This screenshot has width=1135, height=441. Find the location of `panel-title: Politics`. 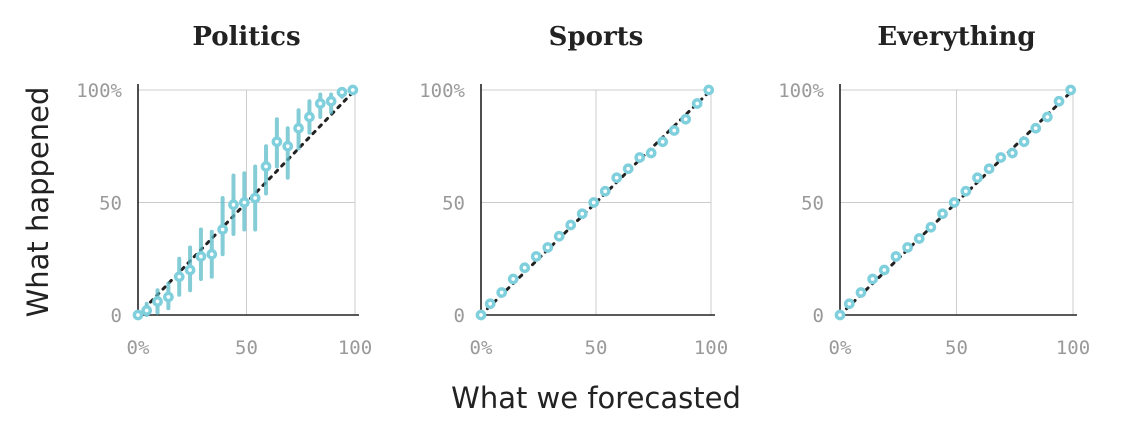

panel-title: Politics is located at coordinates (246, 37).